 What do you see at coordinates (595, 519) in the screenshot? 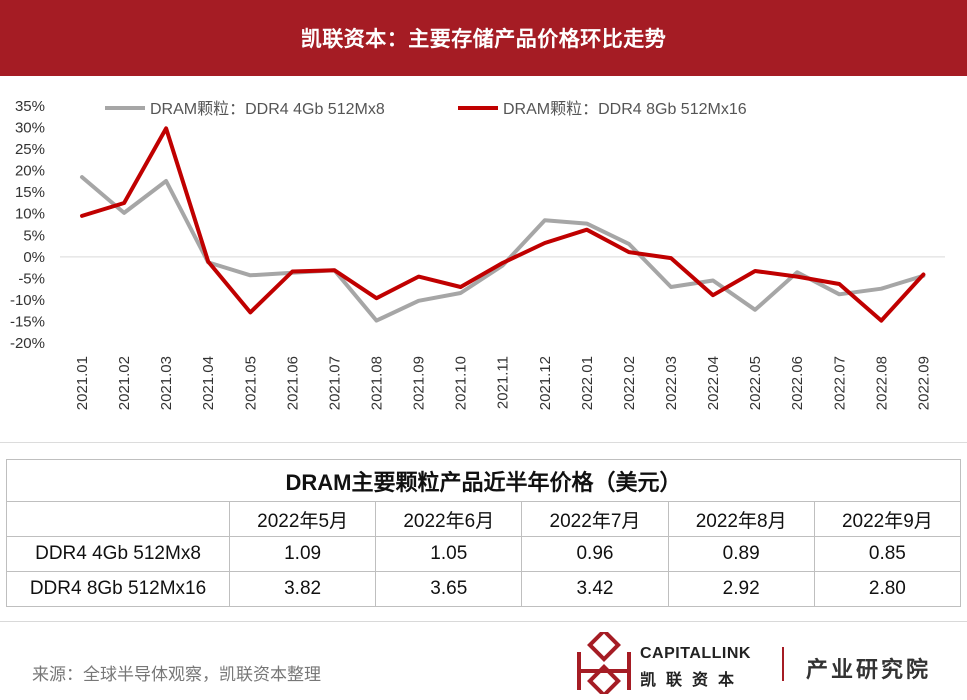
I see `table-header-cell: 2022年7月` at bounding box center [595, 519].